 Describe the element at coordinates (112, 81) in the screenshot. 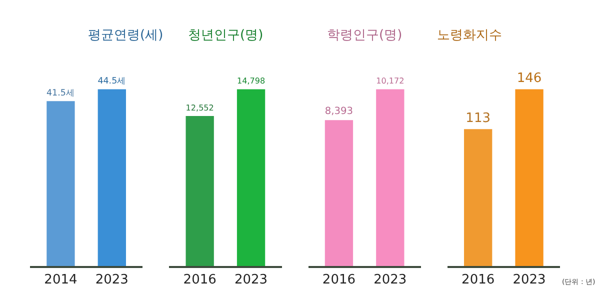

I see `data-label: 44.5세` at that location.